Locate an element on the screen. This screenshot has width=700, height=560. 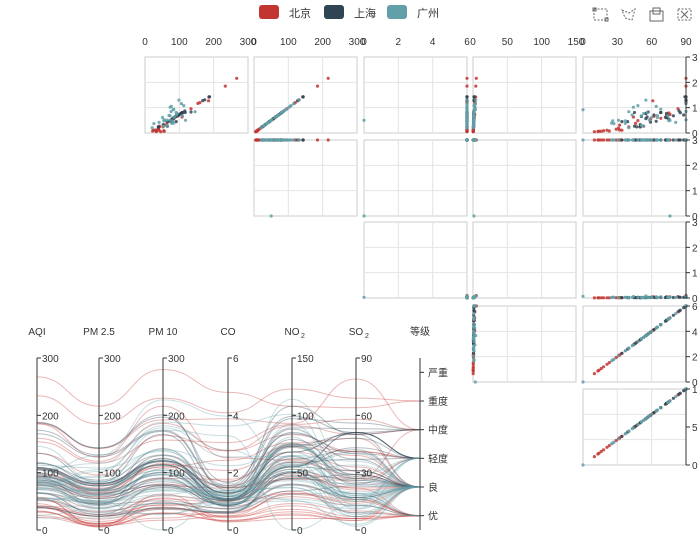
parallel-axis: 等级优 良 轻度 中度 重度 严重 is located at coordinates (429, 427).